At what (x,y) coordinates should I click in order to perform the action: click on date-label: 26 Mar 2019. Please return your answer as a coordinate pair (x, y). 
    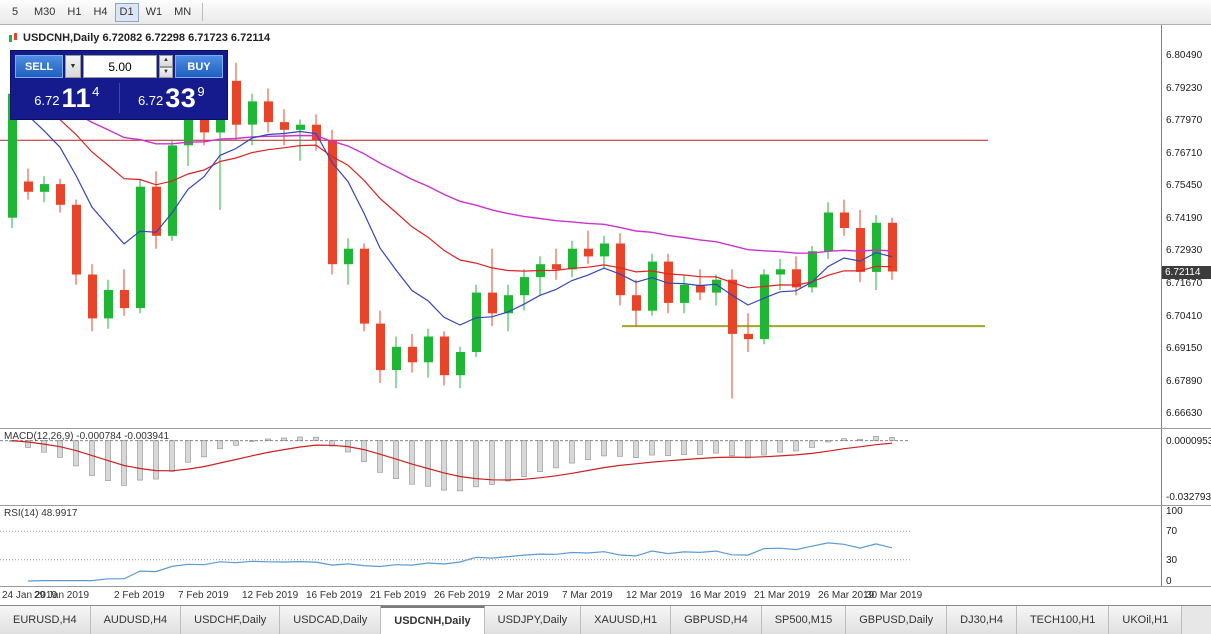
    Looking at the image, I should click on (846, 595).